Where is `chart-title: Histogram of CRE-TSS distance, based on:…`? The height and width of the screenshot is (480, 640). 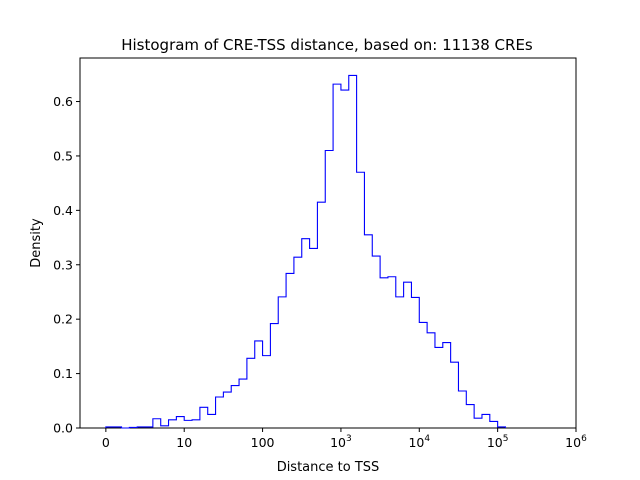
chart-title: Histogram of CRE-TSS distance, based on:… is located at coordinates (327, 45).